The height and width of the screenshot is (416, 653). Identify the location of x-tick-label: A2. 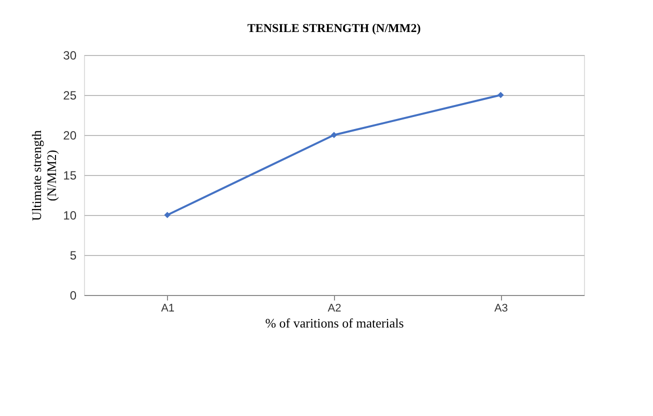
(335, 308).